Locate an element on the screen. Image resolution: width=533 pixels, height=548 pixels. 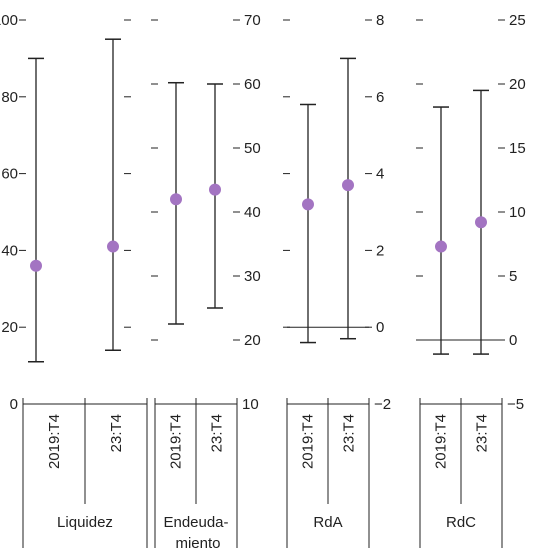
y-tick-label: 6 is located at coordinates (380, 97).